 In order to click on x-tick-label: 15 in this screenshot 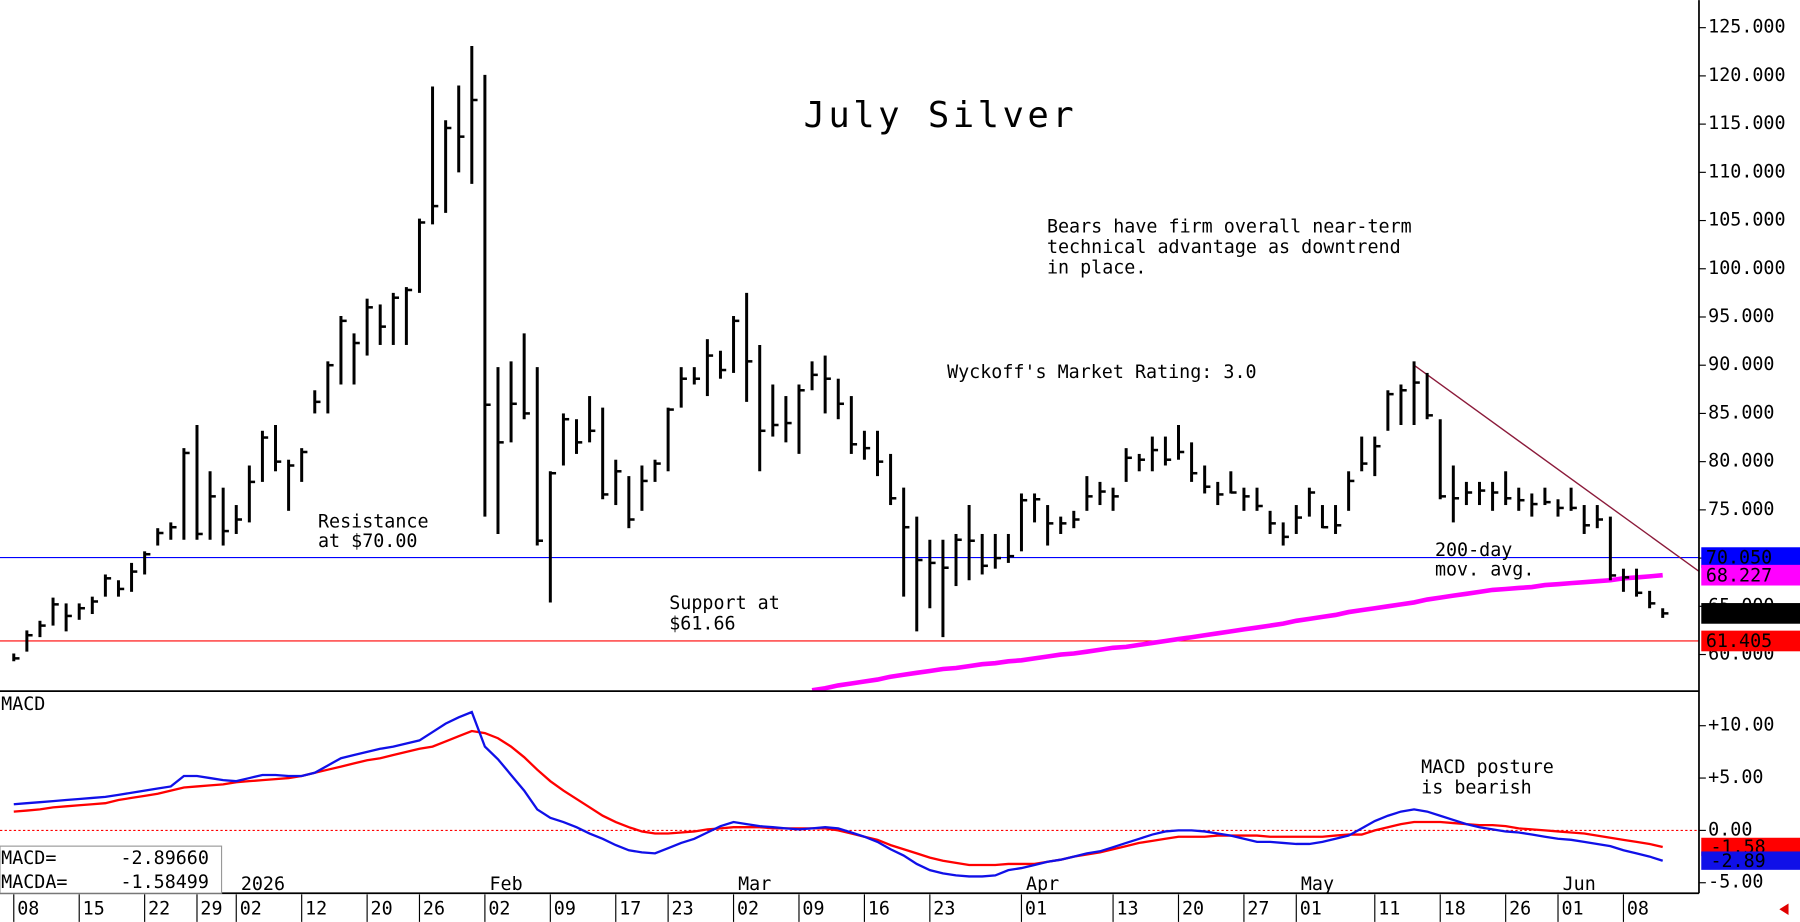, I will do `click(94, 908)`.